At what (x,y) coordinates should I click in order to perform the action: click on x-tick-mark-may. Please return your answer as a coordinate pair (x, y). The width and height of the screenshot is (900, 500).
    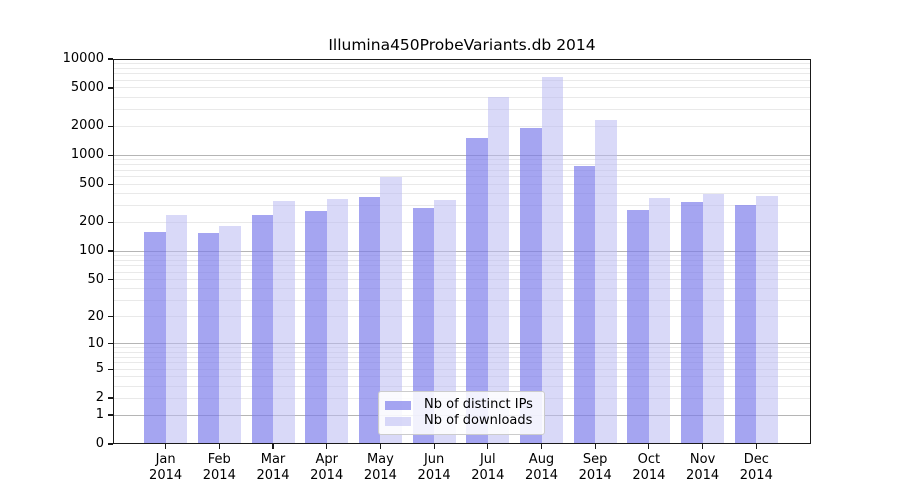
    Looking at the image, I should click on (380, 446).